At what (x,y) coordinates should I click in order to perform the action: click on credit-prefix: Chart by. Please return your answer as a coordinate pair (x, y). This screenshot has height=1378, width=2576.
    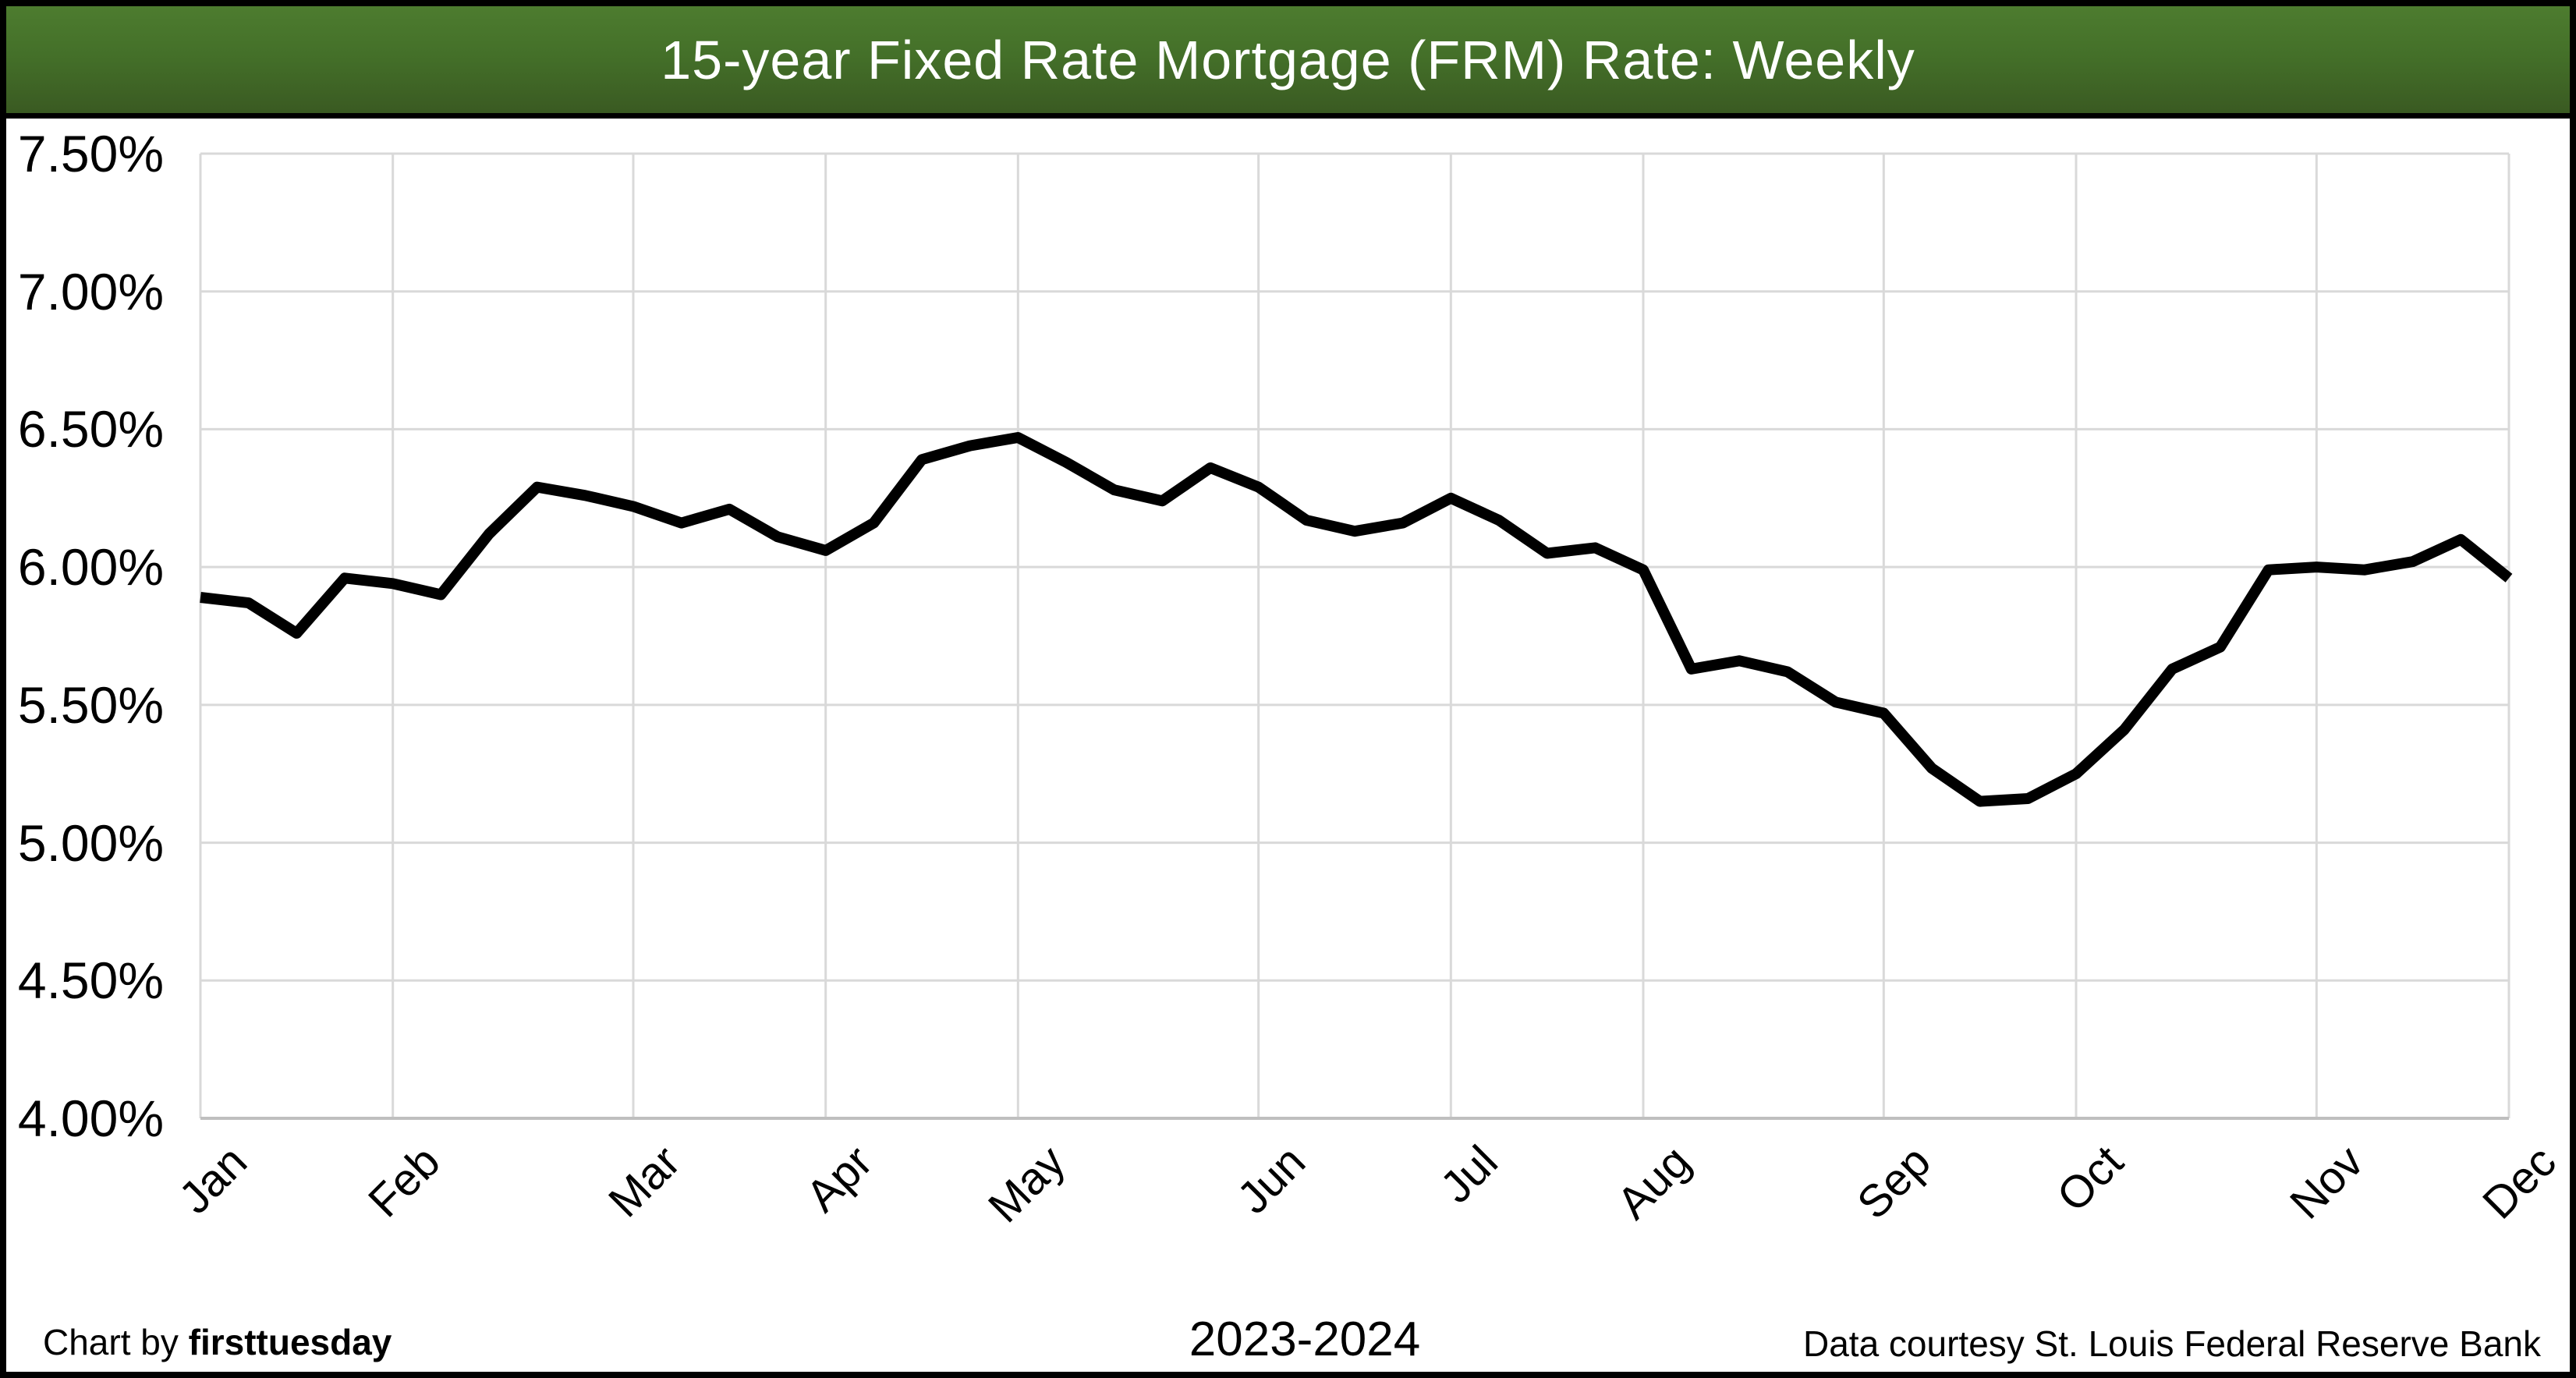
    Looking at the image, I should click on (116, 1342).